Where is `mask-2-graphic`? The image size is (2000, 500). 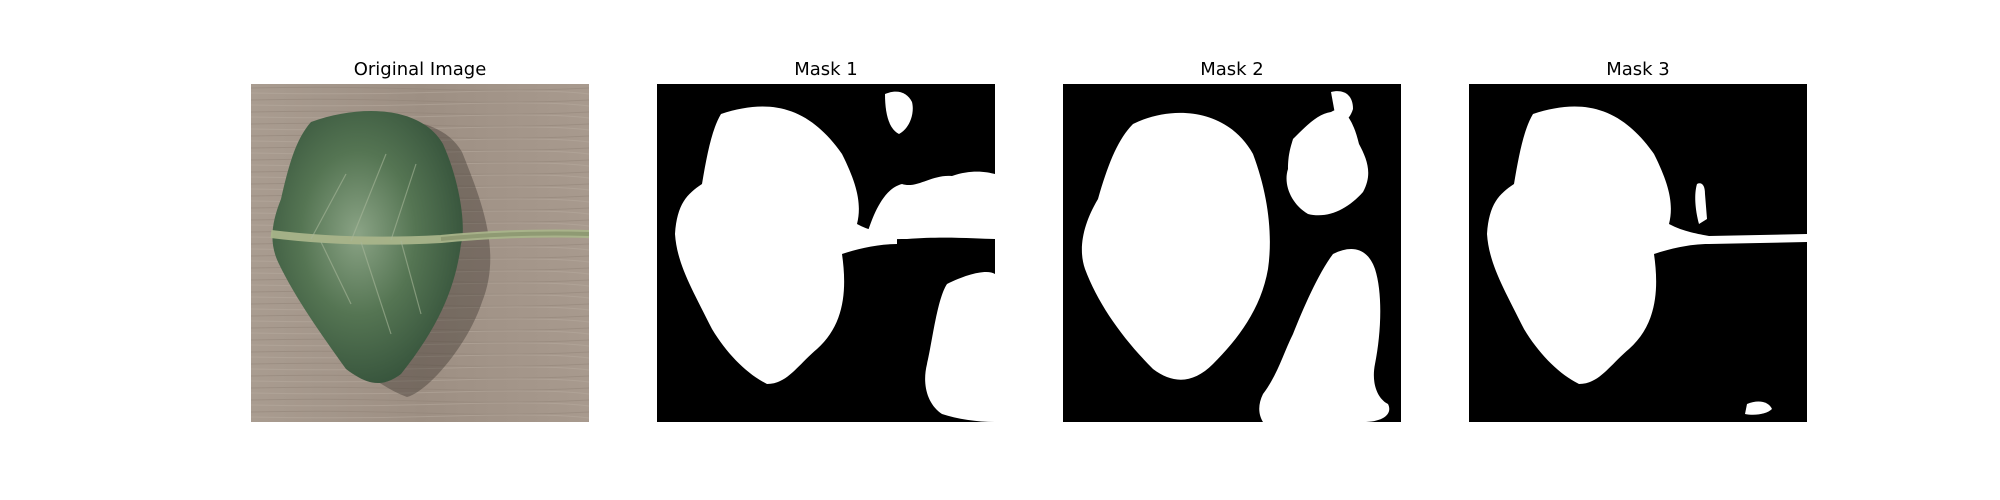 mask-2-graphic is located at coordinates (1232, 253).